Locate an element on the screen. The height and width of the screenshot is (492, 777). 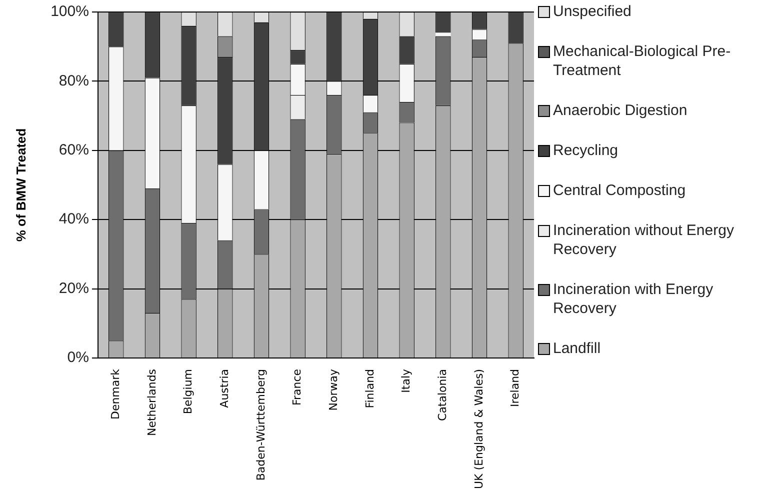
x-tick-label: Ireland is located at coordinates (515, 388).